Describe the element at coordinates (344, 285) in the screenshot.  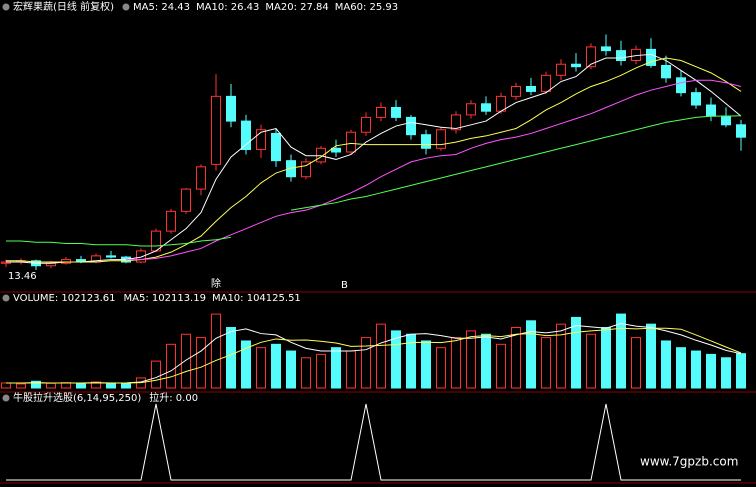
I see `annotation: B` at that location.